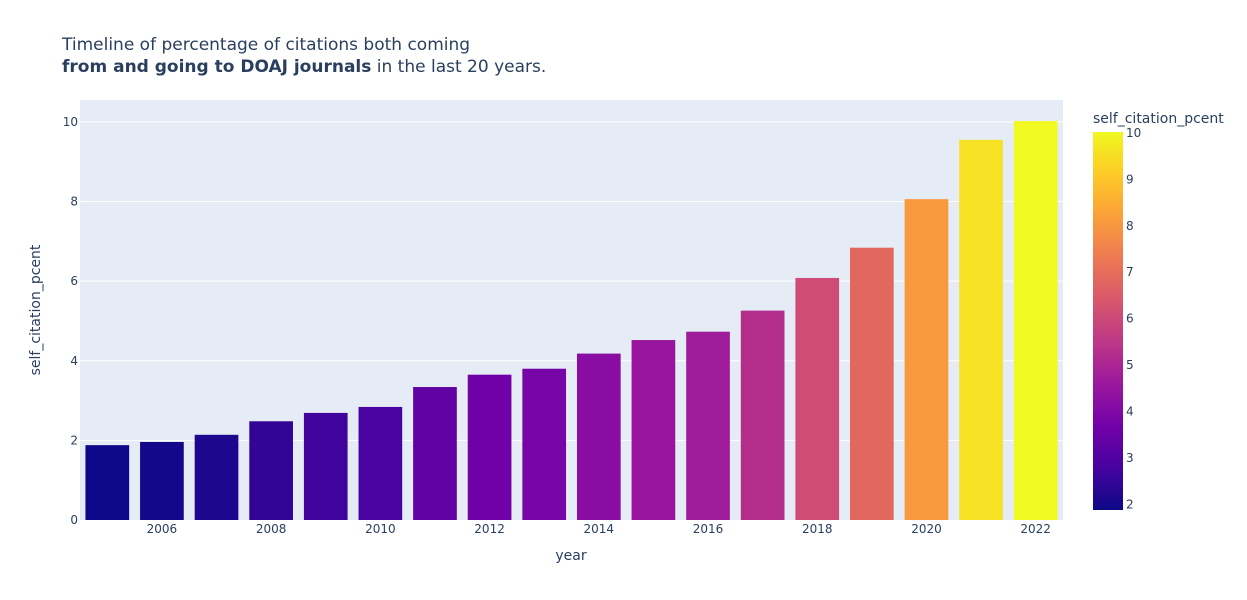 This screenshot has height=600, width=1247. Describe the element at coordinates (70, 321) in the screenshot. I see `y-axis-ticks: 0 2 4 6 8 10` at that location.